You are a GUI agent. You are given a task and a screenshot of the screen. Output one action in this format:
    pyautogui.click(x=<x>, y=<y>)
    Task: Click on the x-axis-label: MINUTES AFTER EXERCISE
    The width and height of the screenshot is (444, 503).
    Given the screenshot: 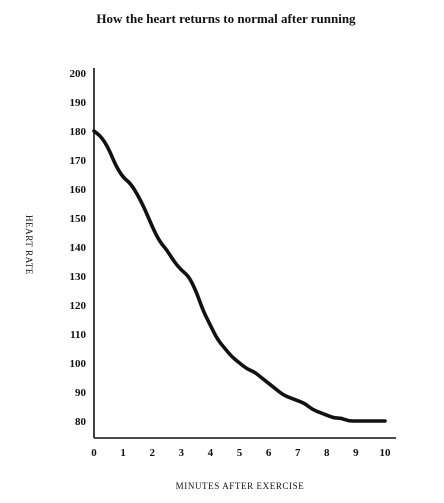 What is the action you would take?
    pyautogui.click(x=240, y=486)
    